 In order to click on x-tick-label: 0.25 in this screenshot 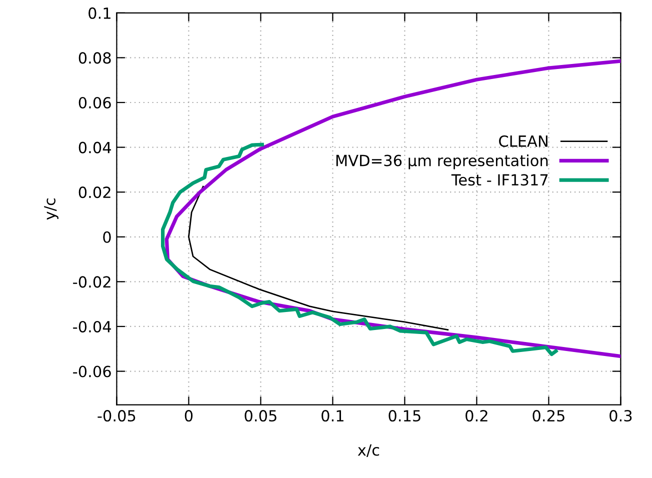, I will do `click(548, 416)`.